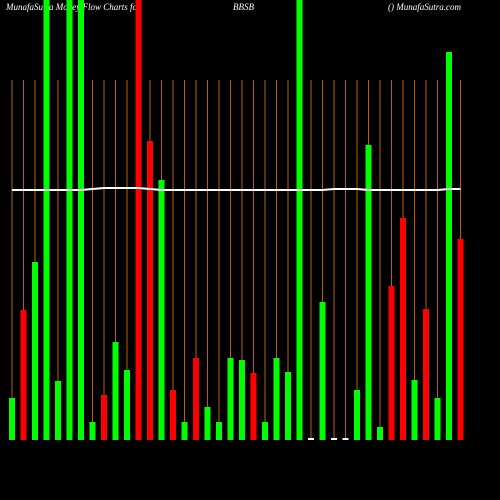 The image size is (500, 500). I want to click on chart-title: MunafaSutra Money Flow Charts for, so click(73, 7).